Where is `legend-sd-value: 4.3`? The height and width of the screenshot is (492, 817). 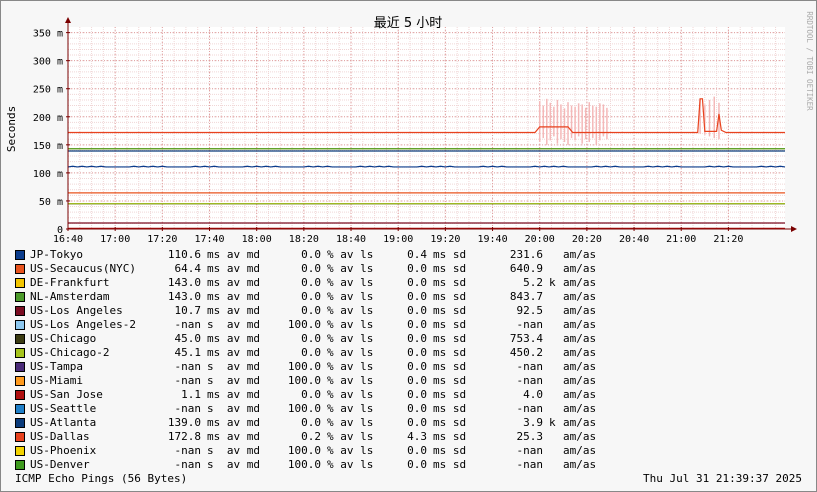 legend-sd-value: 4.3 is located at coordinates (417, 436).